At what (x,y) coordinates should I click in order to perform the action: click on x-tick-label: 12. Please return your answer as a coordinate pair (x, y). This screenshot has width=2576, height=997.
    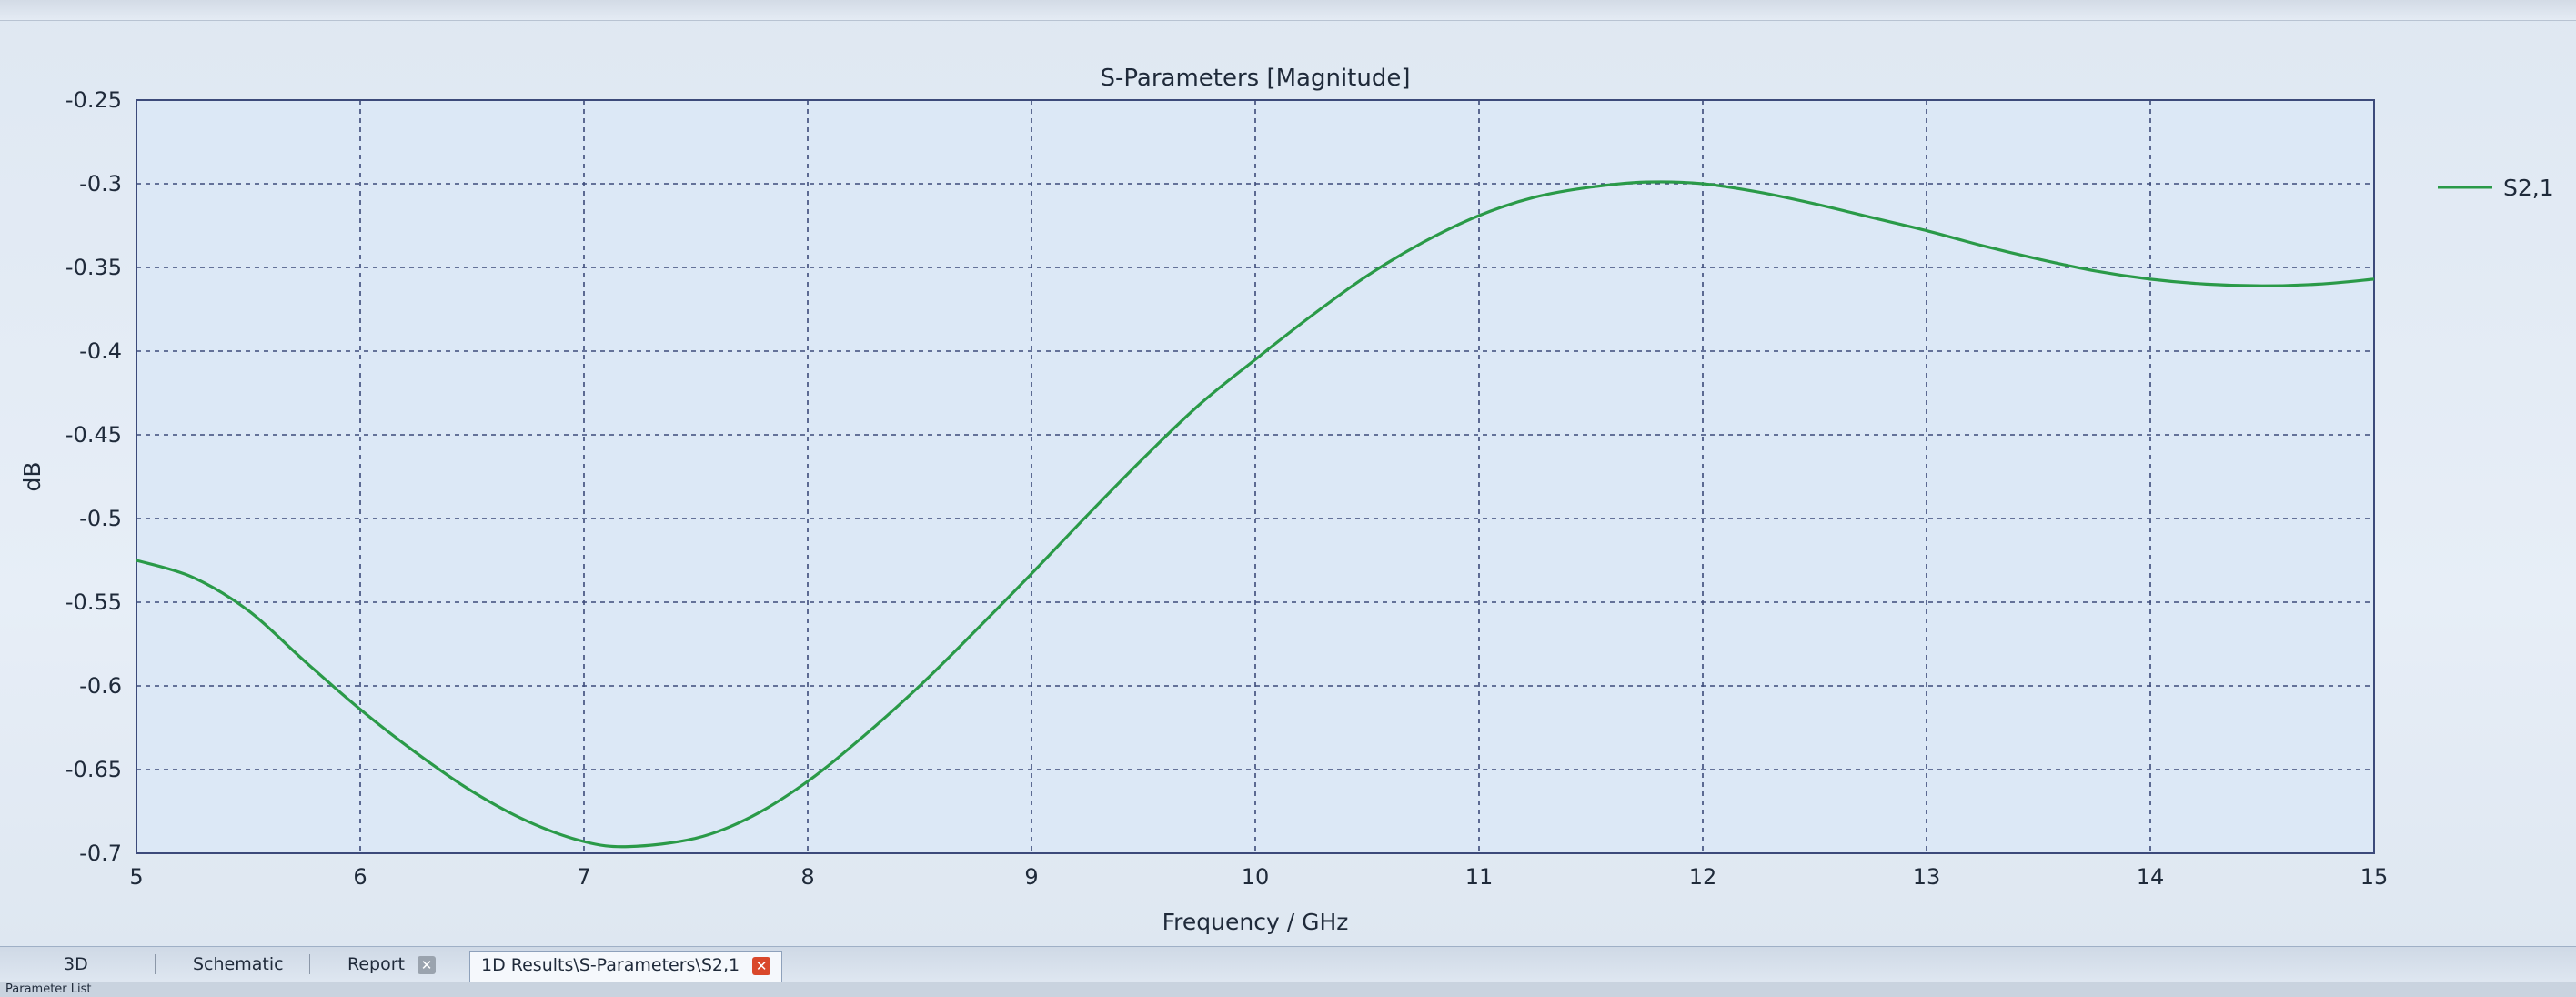
    Looking at the image, I should click on (1703, 877).